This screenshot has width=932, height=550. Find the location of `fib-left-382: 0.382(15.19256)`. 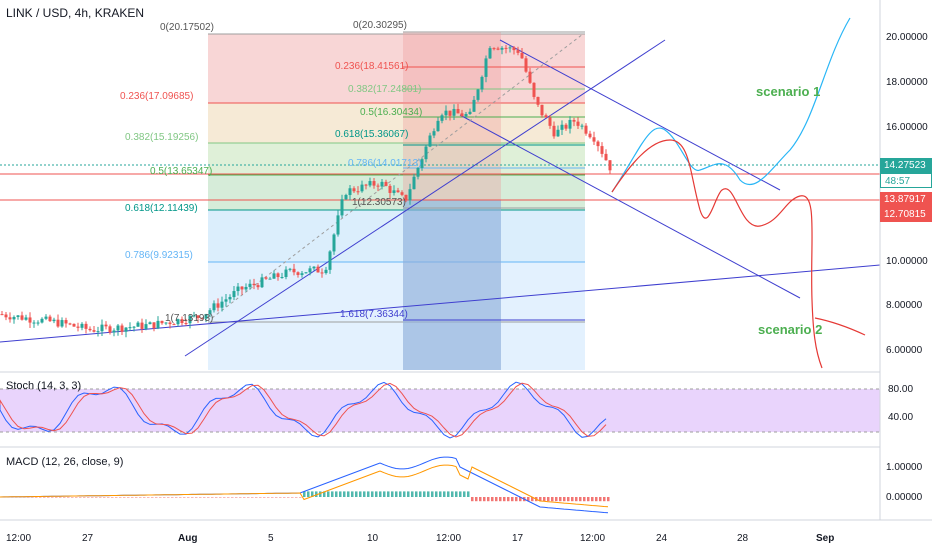

fib-left-382: 0.382(15.19256) is located at coordinates (162, 137).